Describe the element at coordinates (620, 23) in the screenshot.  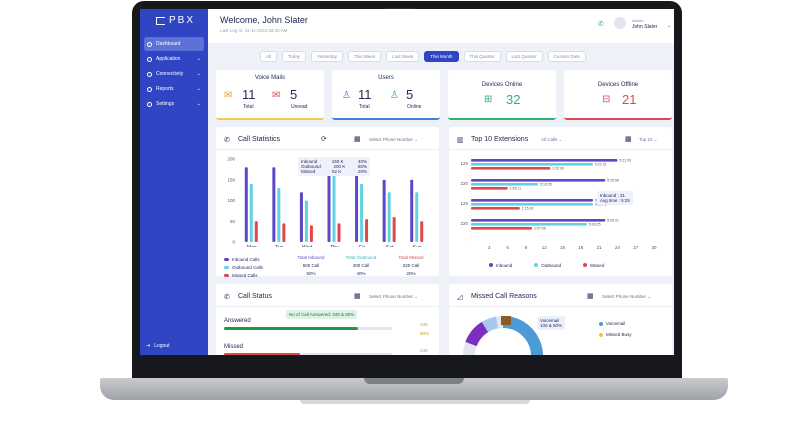
I see `avatar` at that location.